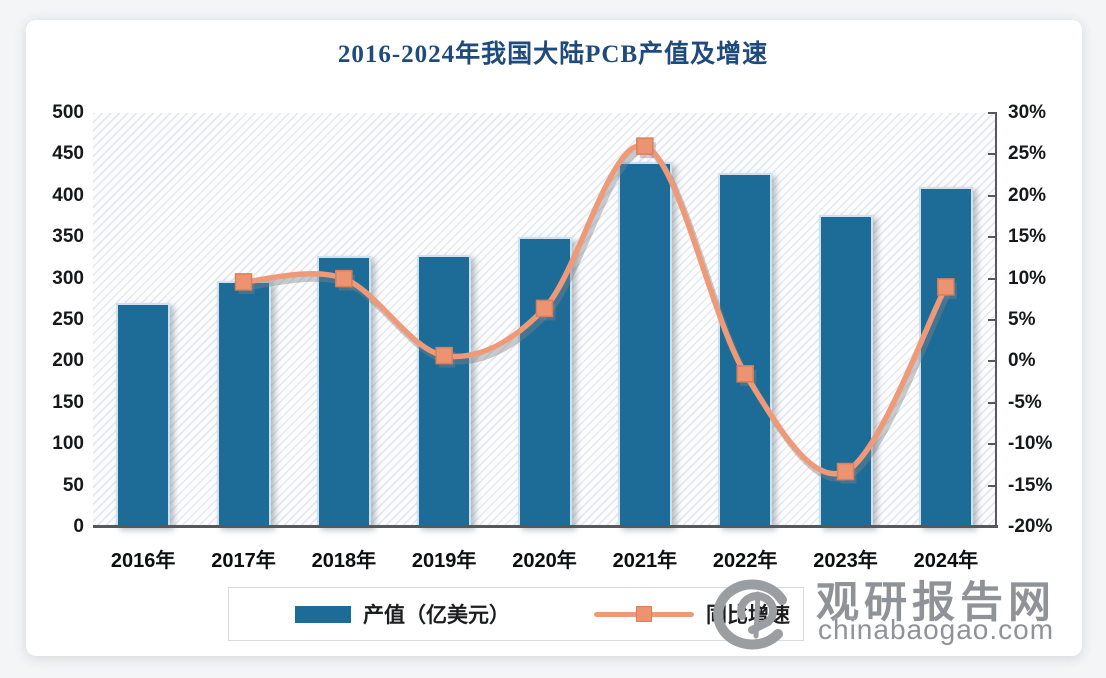  I want to click on right-axis-tick-label: 5%, so click(1022, 319).